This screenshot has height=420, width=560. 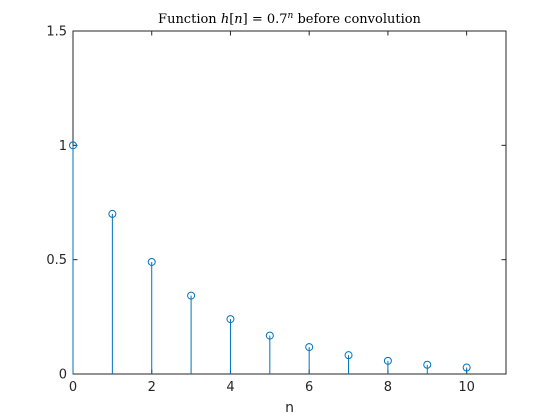 I want to click on y-tick-label: 1, so click(x=63, y=146).